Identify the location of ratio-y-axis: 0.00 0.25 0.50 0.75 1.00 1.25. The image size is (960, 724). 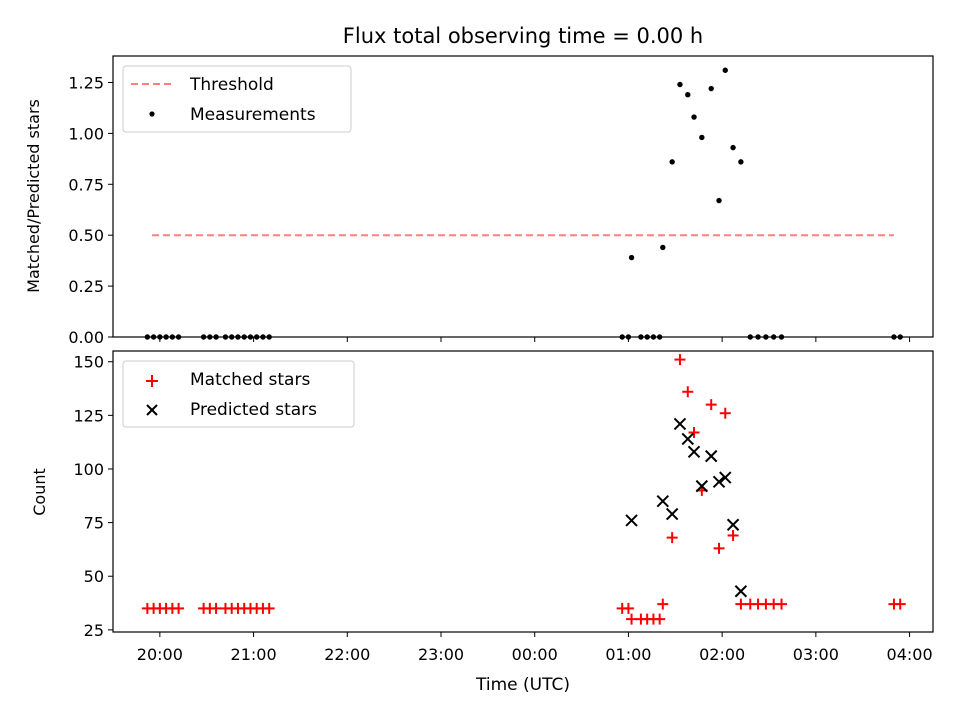
(90, 210).